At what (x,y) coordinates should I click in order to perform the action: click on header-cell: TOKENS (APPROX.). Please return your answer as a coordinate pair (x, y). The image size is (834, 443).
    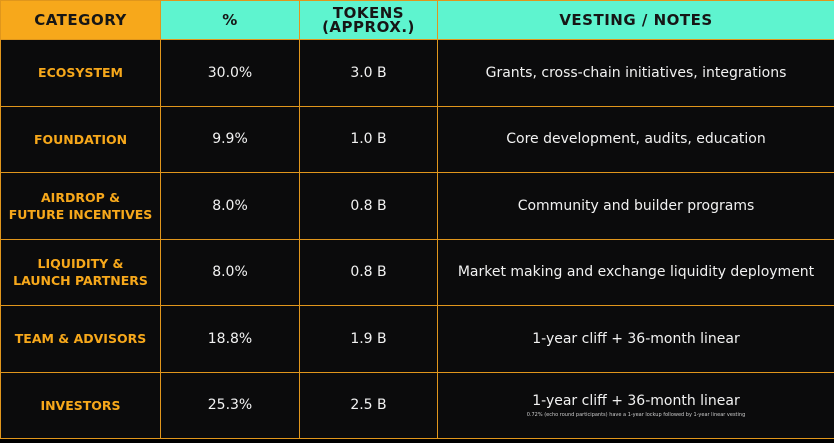
    Looking at the image, I should click on (368, 20).